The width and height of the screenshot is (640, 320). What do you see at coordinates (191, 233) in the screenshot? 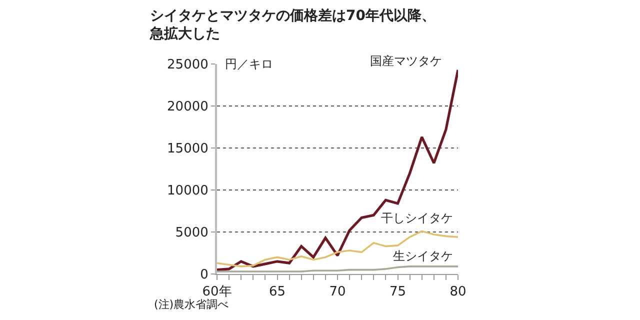
I see `y-tick-label: 5000` at bounding box center [191, 233].